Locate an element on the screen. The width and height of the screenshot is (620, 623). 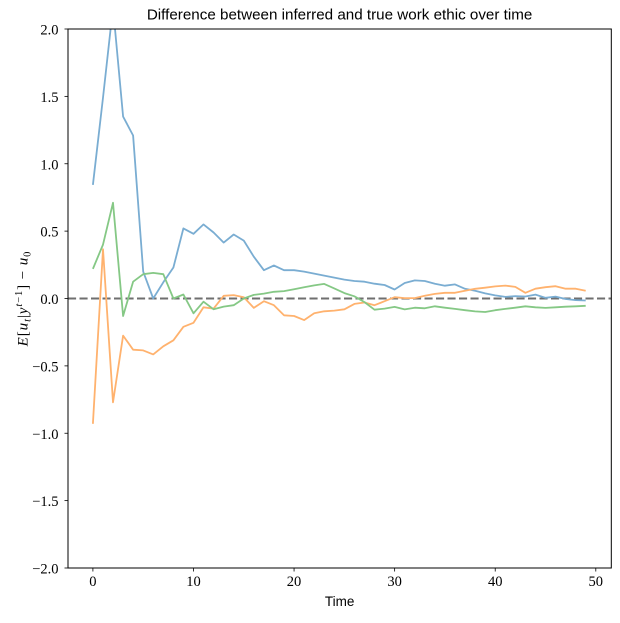
svg-text: 40 is located at coordinates (495, 582).